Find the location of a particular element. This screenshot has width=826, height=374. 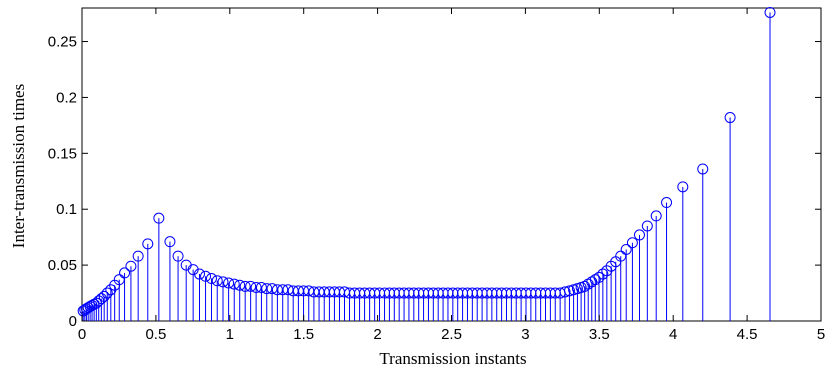

x-tick-label: 1.5 is located at coordinates (303, 334).